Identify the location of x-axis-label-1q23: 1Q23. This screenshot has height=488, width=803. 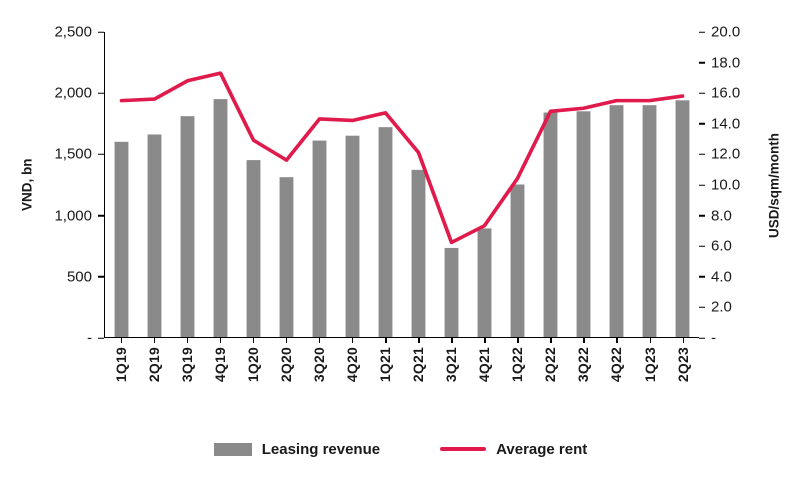
(649, 380).